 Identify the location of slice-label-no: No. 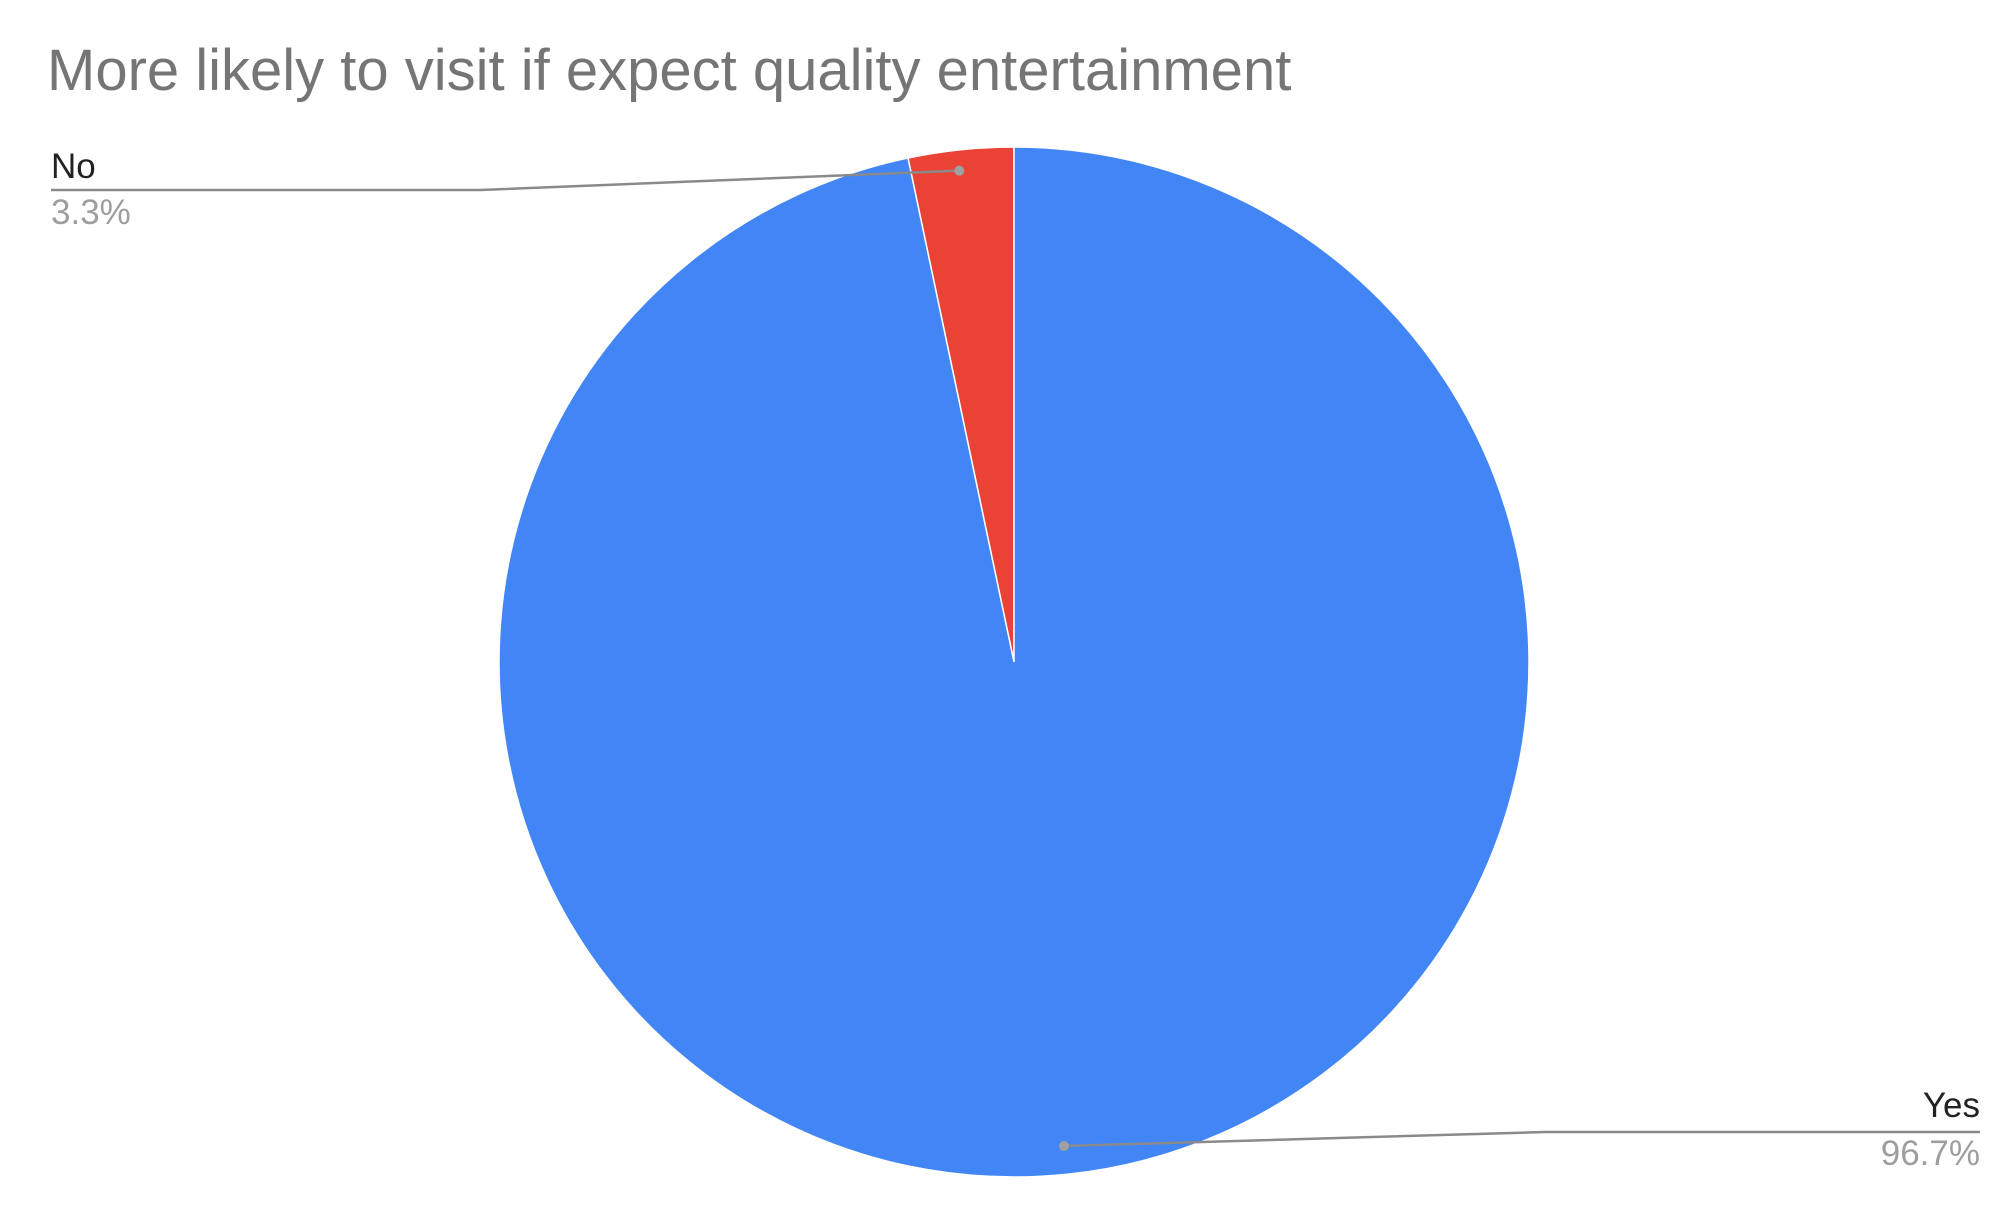
(73, 166).